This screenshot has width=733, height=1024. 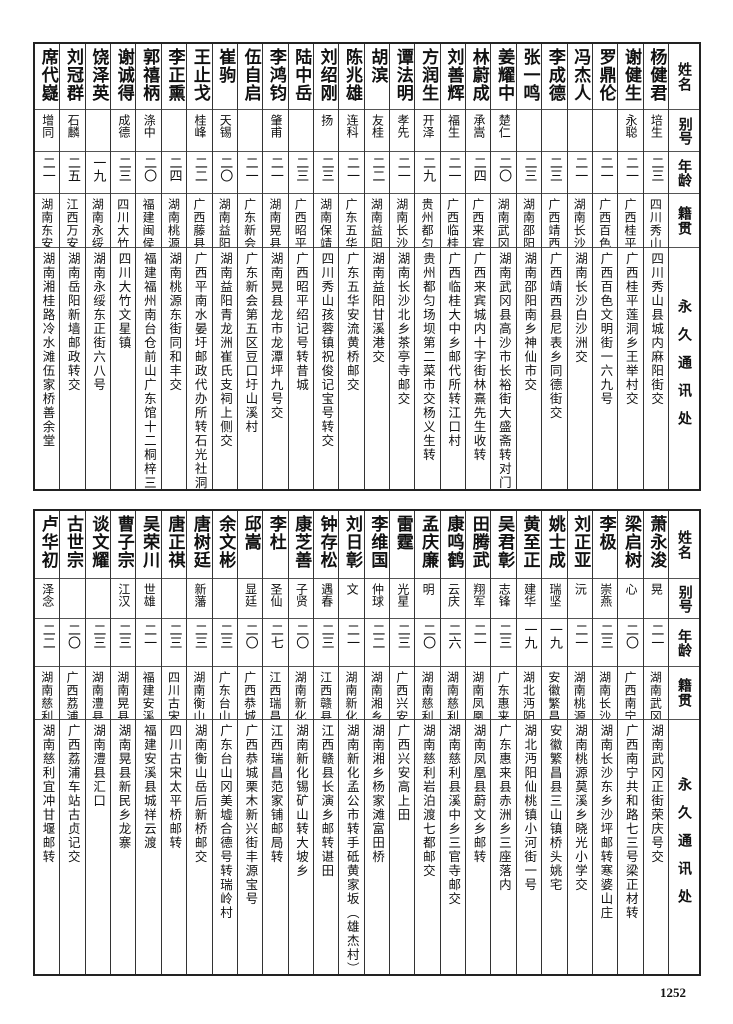 What do you see at coordinates (453, 368) in the screenshot?
I see `person-address-cell: 广西临桂大中乡邮代所转江口村` at bounding box center [453, 368].